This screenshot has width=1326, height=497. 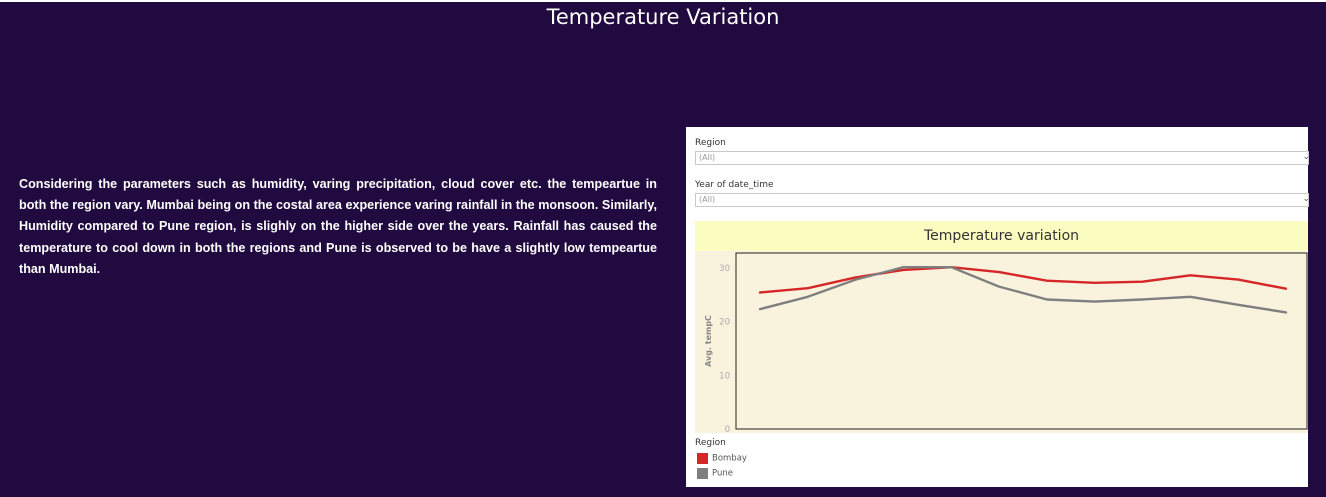 I want to click on y-tick-label: 10, so click(x=724, y=376).